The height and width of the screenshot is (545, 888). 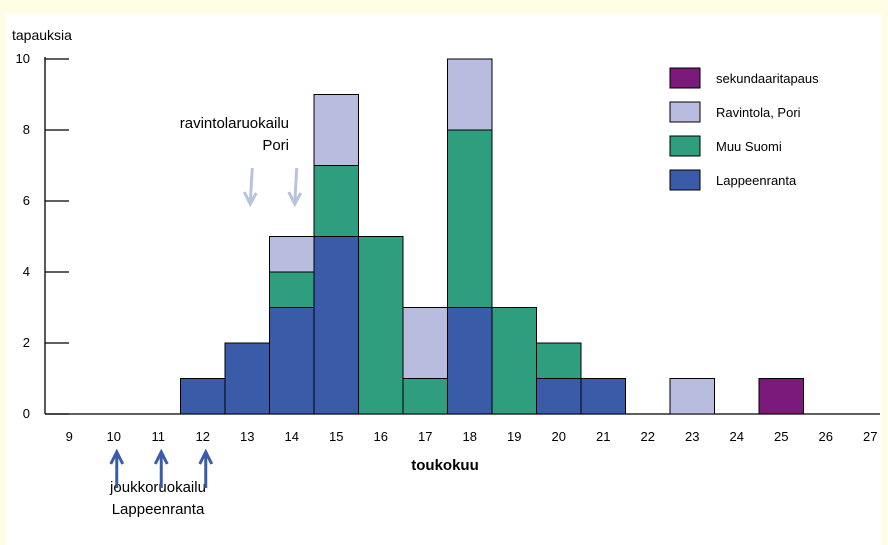 What do you see at coordinates (826, 436) in the screenshot?
I see `x-tick-label: 26` at bounding box center [826, 436].